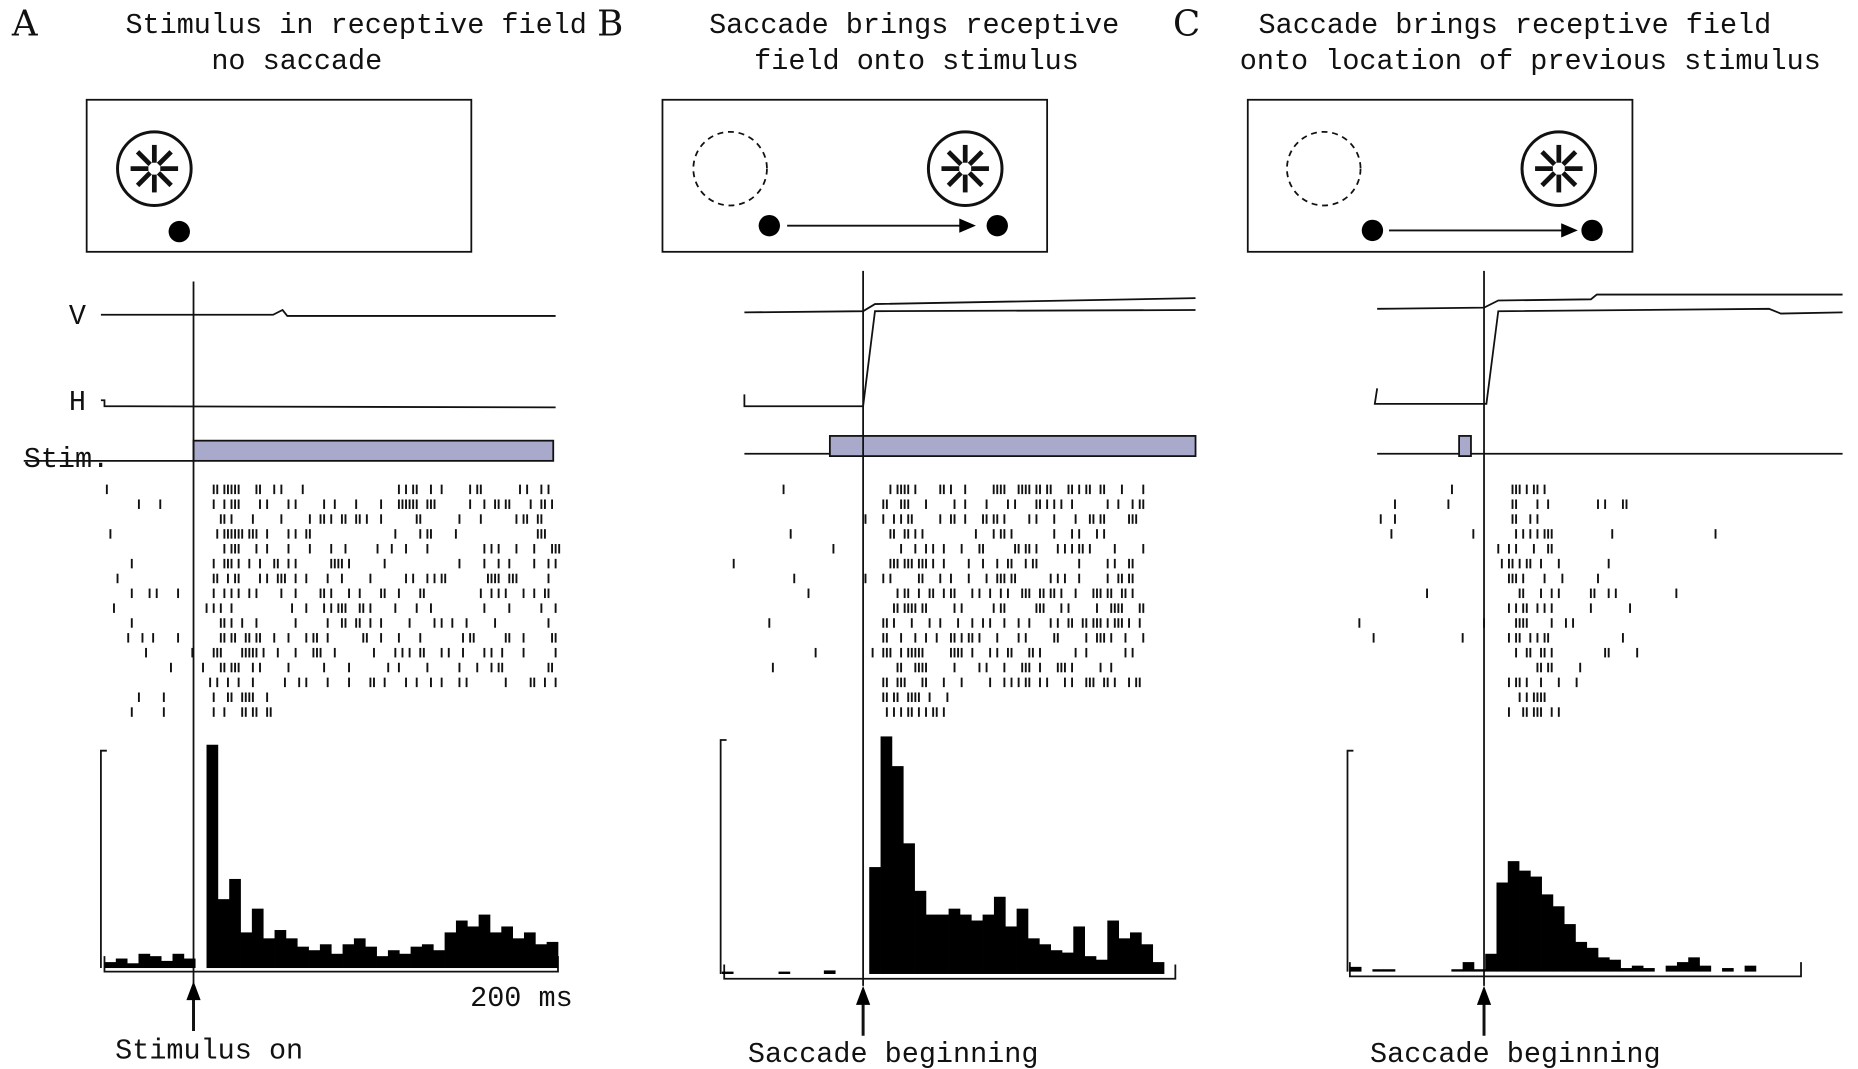  What do you see at coordinates (914, 25) in the screenshot?
I see `panel-title: Saccade brings receptive` at bounding box center [914, 25].